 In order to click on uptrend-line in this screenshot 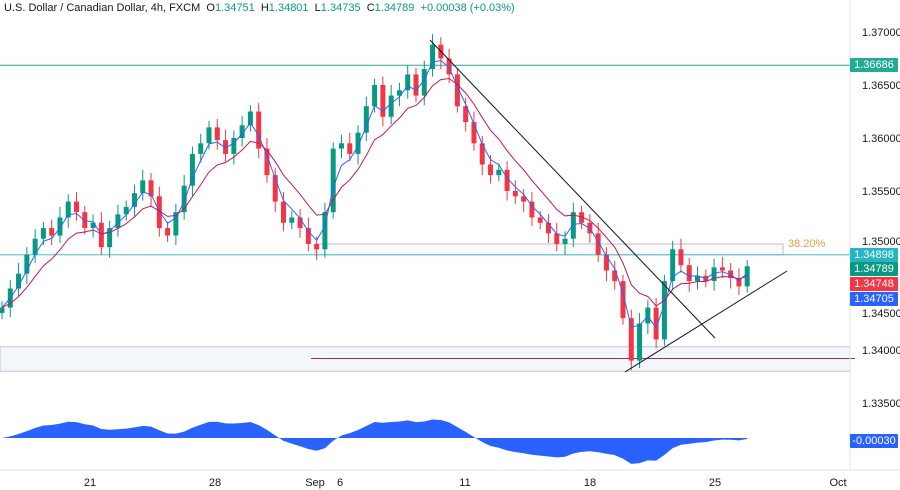, I will do `click(706, 321)`.